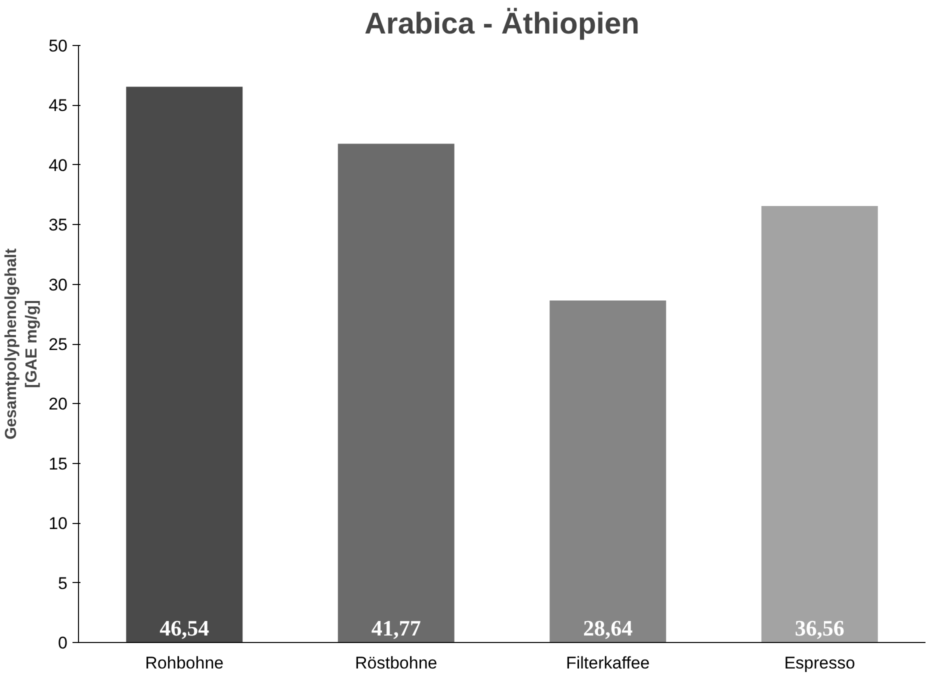 The height and width of the screenshot is (685, 944). I want to click on chart-title: Arabica - Äthiopien, so click(502, 24).